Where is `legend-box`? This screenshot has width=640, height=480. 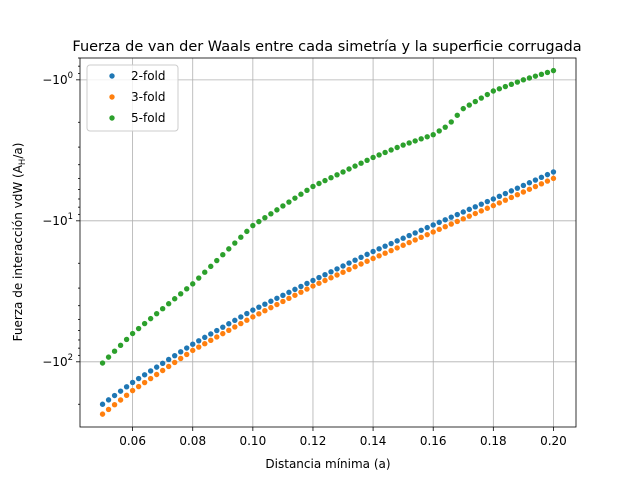 legend-box is located at coordinates (132, 98).